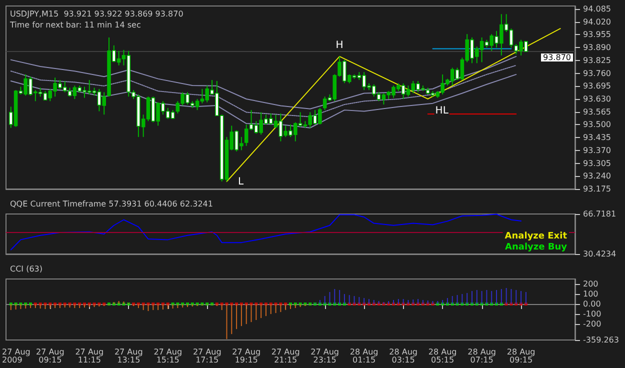 The width and height of the screenshot is (625, 368). Describe the element at coordinates (246, 356) in the screenshot. I see `x-tick-label: 27 Aug 19:15` at that location.